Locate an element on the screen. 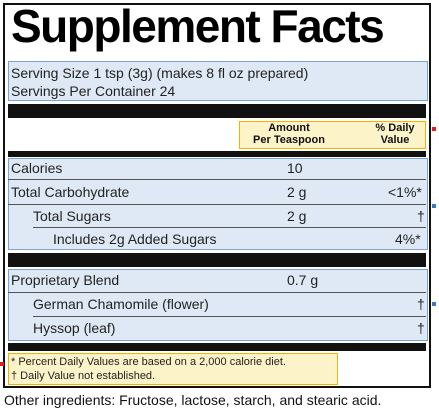 The height and width of the screenshot is (412, 439). nutrient-amount: 10 is located at coordinates (295, 168).